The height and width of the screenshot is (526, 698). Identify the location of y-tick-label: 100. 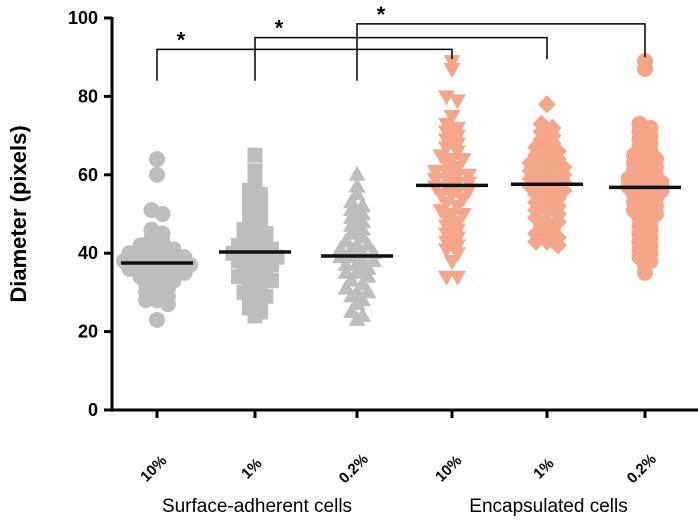
(83, 18).